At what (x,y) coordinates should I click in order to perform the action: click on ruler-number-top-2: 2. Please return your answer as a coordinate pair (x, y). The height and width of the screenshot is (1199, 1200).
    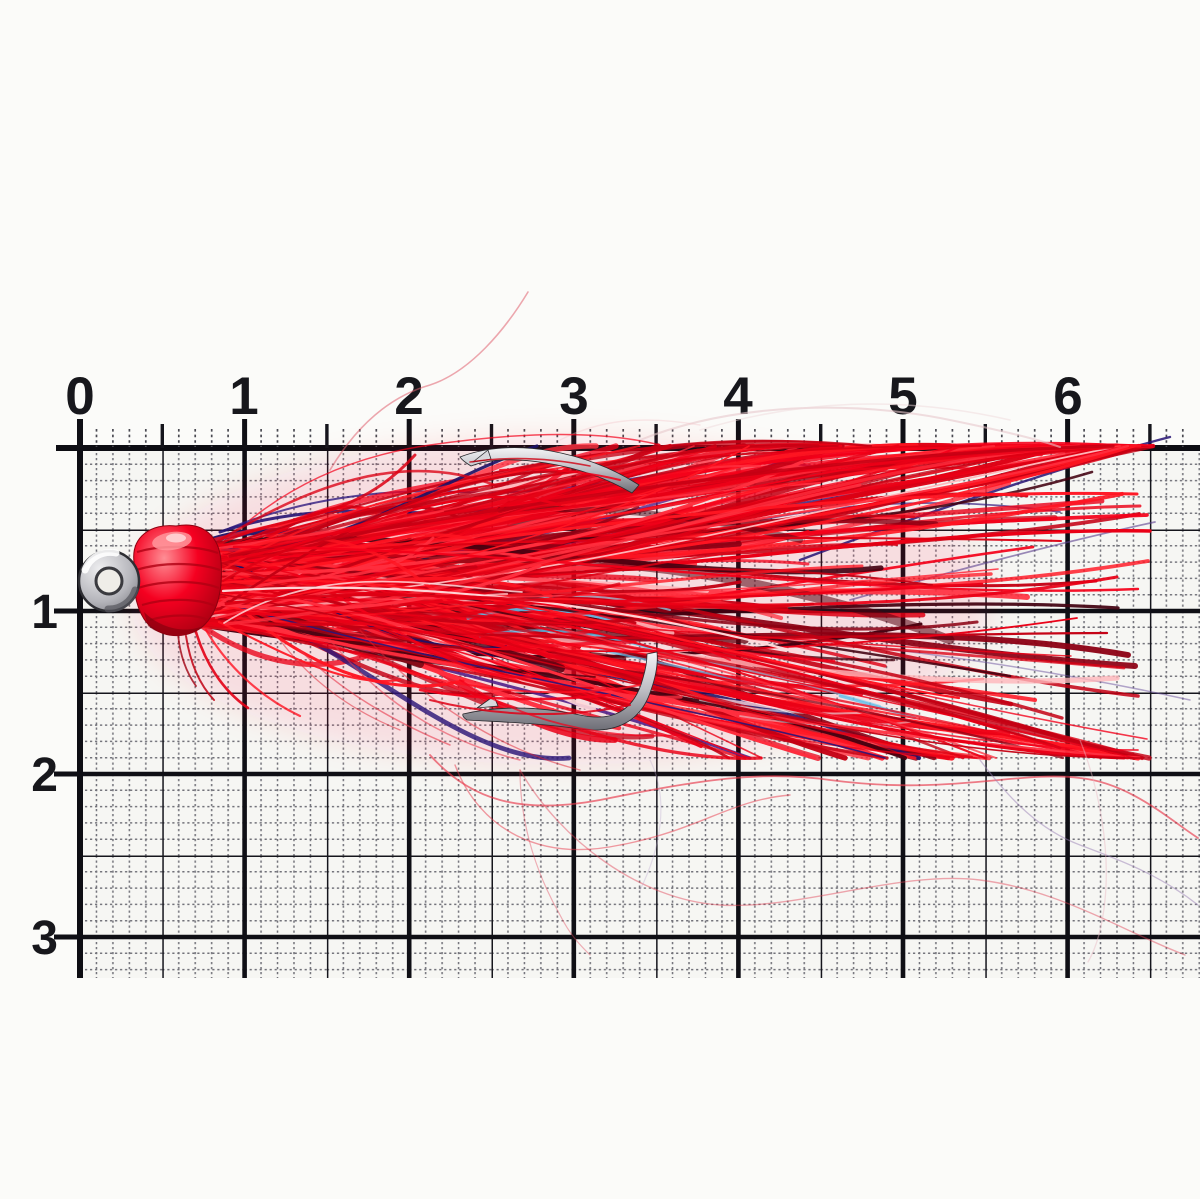
    Looking at the image, I should click on (408, 396).